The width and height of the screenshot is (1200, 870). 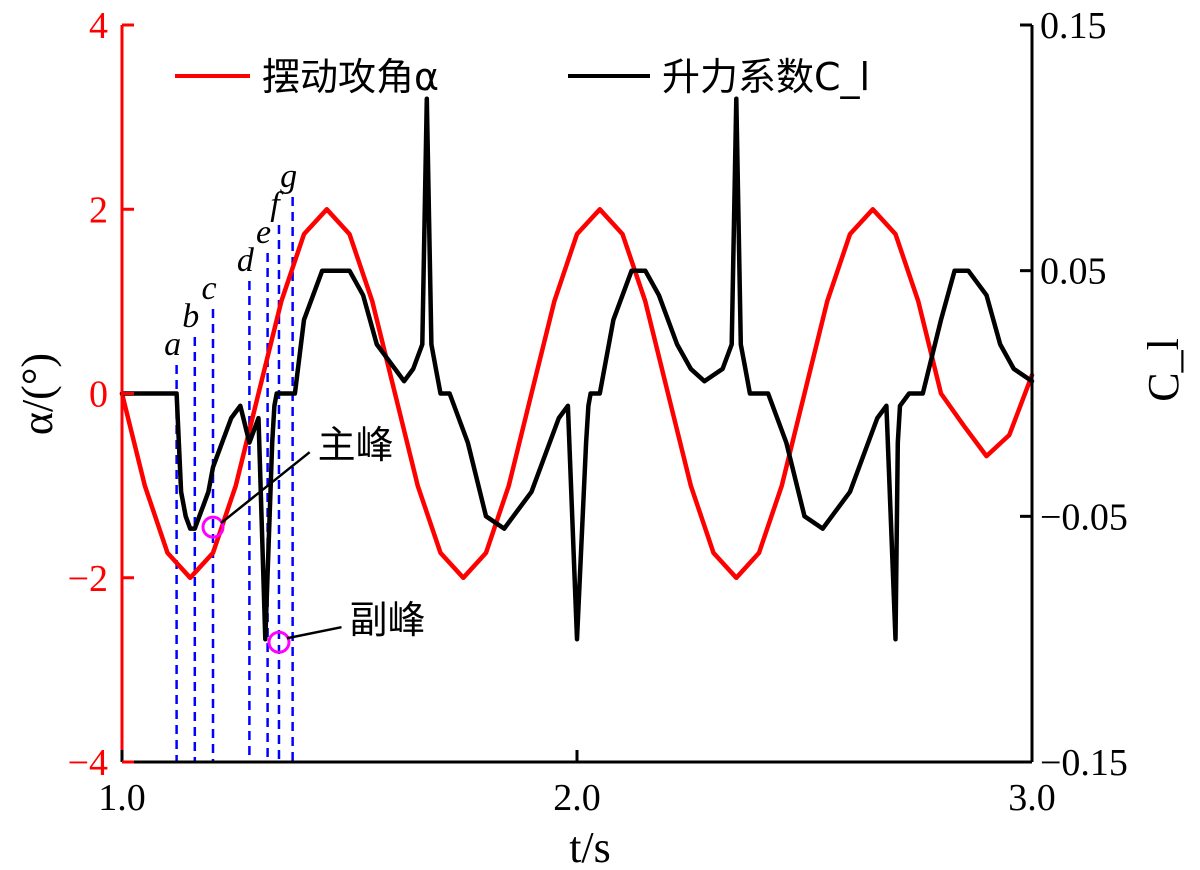 What do you see at coordinates (190, 316) in the screenshot?
I see `marker-label-b: b` at bounding box center [190, 316].